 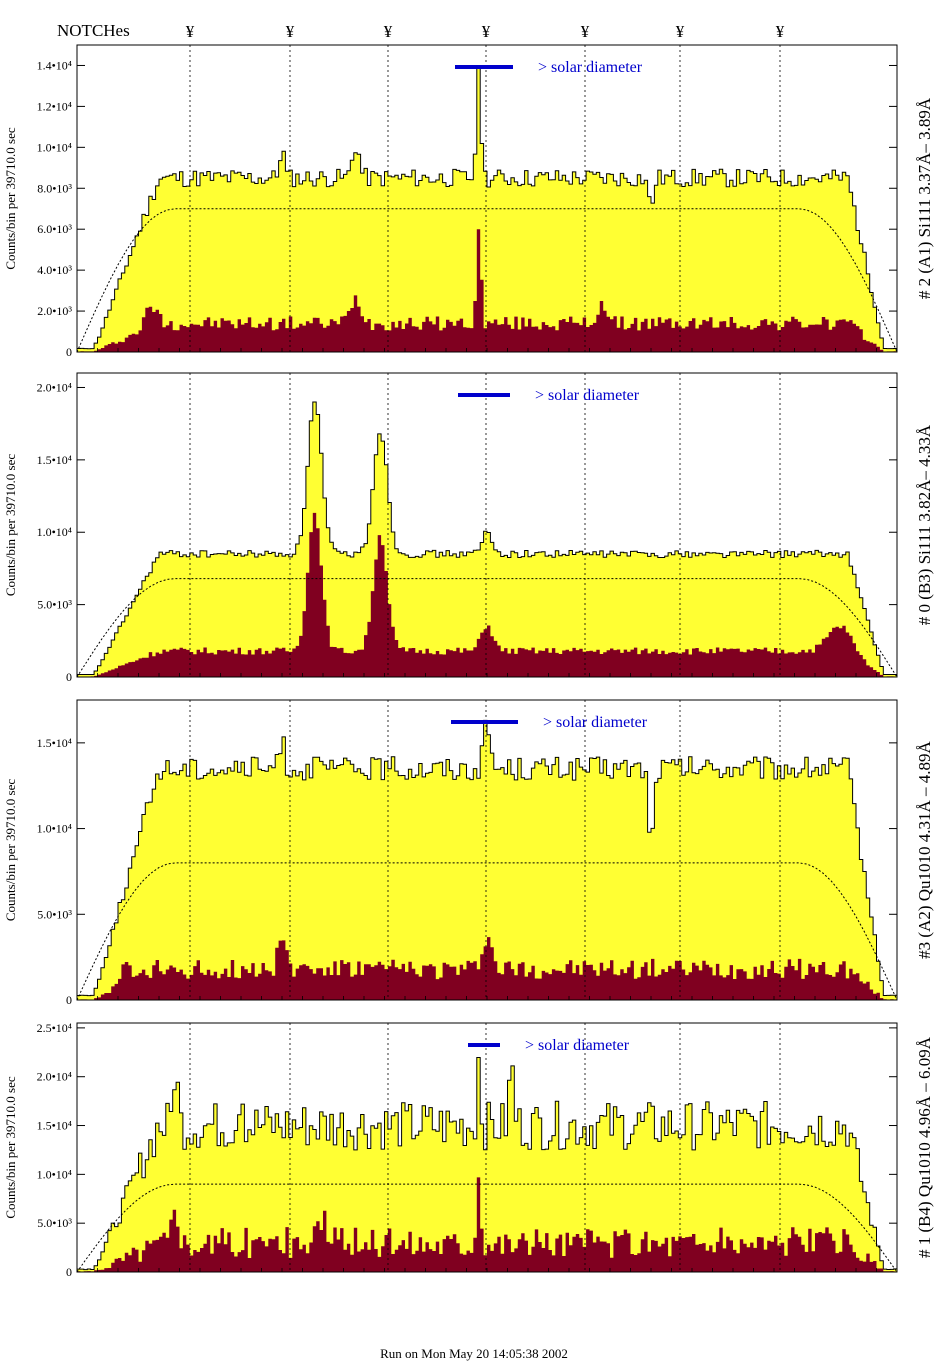 I want to click on y-tick-label: 6.0•10³, so click(x=54, y=229).